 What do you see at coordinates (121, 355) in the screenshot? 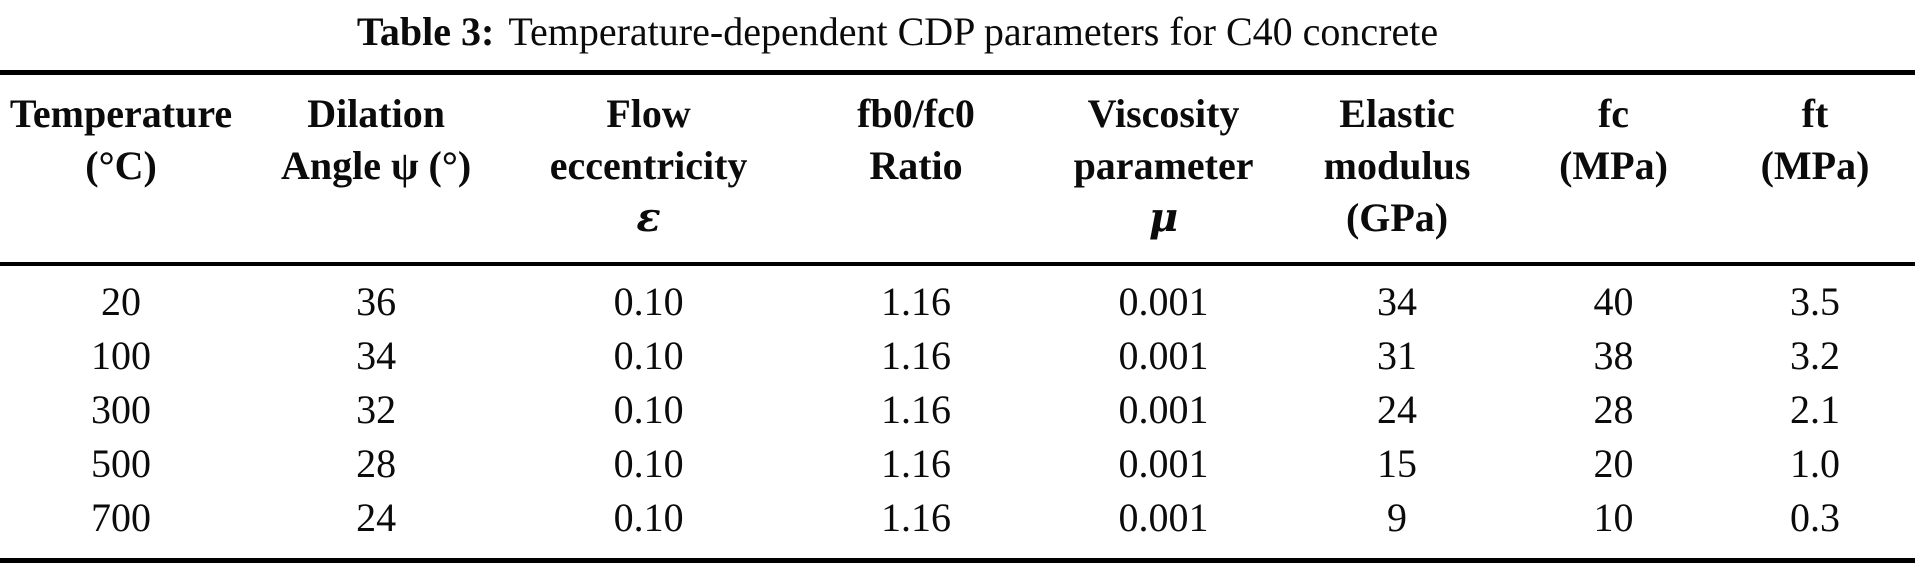
I see `table-cell: 100` at bounding box center [121, 355].